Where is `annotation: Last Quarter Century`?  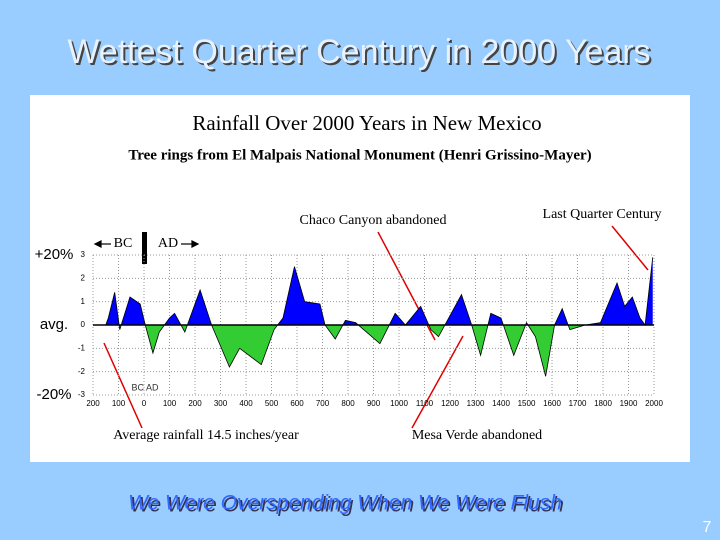
annotation: Last Quarter Century is located at coordinates (602, 214).